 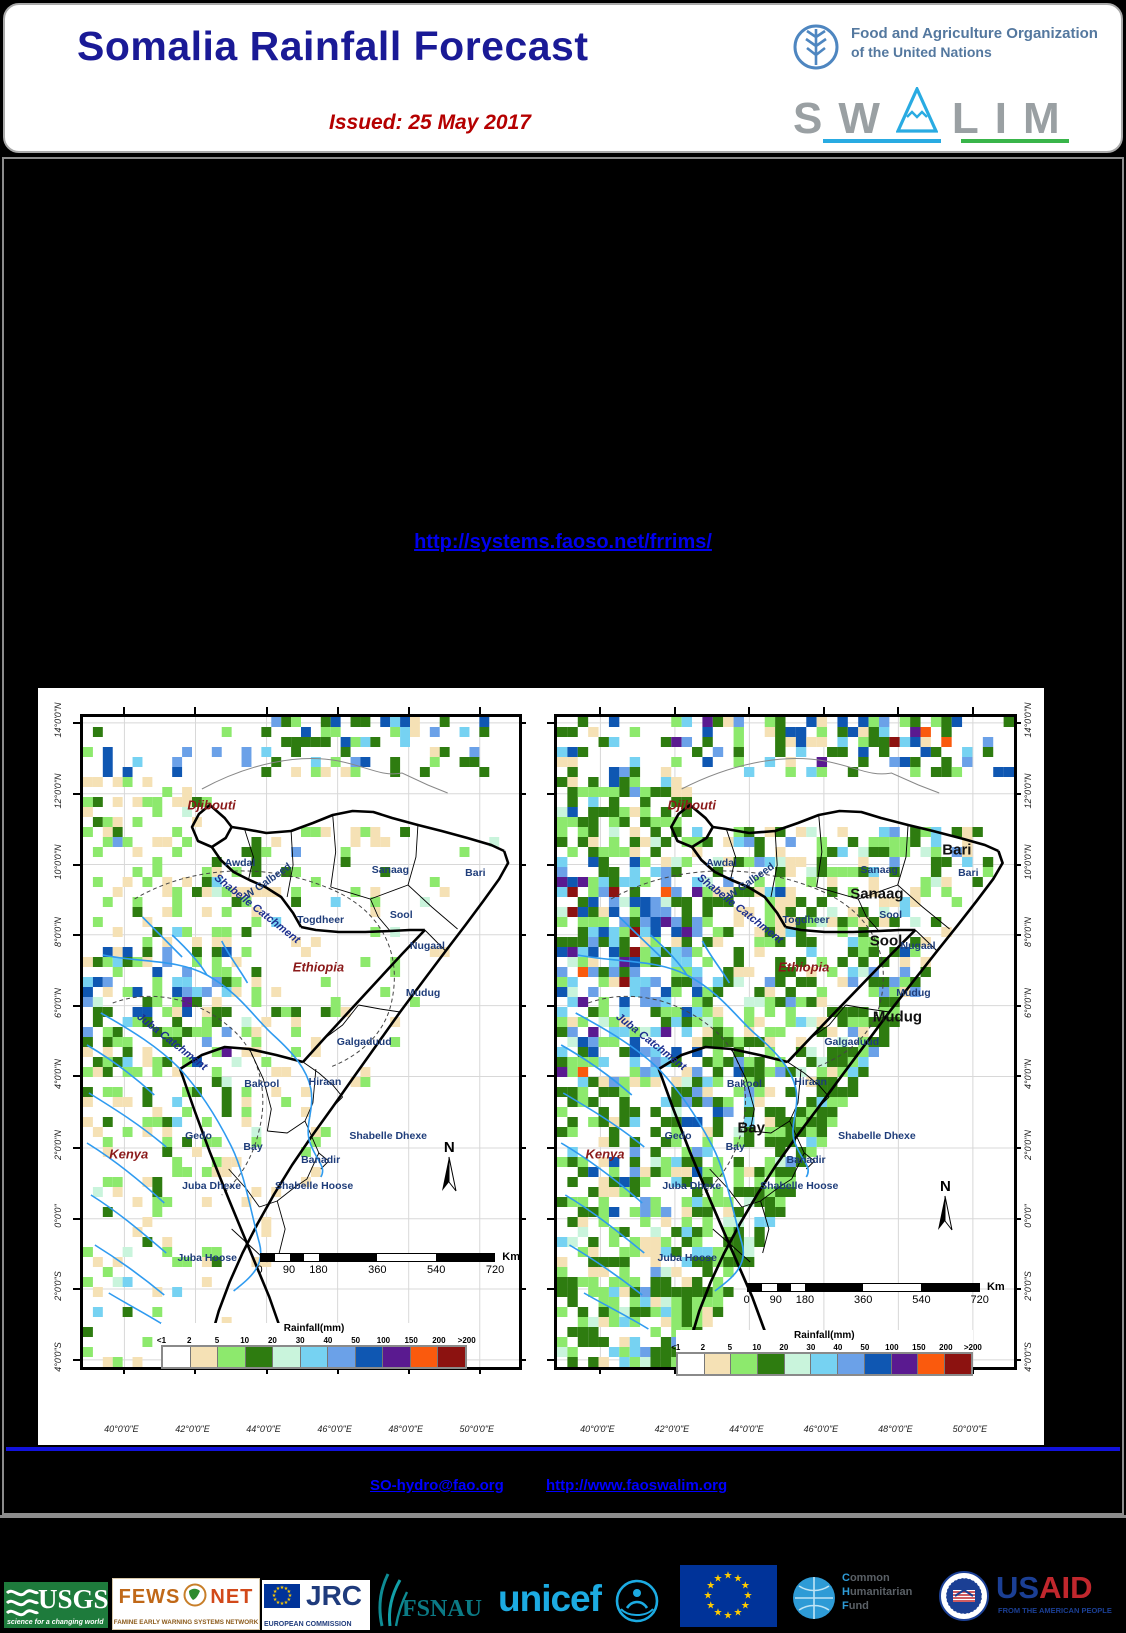 I want to click on contact-email-link: SO-hydro@fao.org, so click(x=437, y=1485).